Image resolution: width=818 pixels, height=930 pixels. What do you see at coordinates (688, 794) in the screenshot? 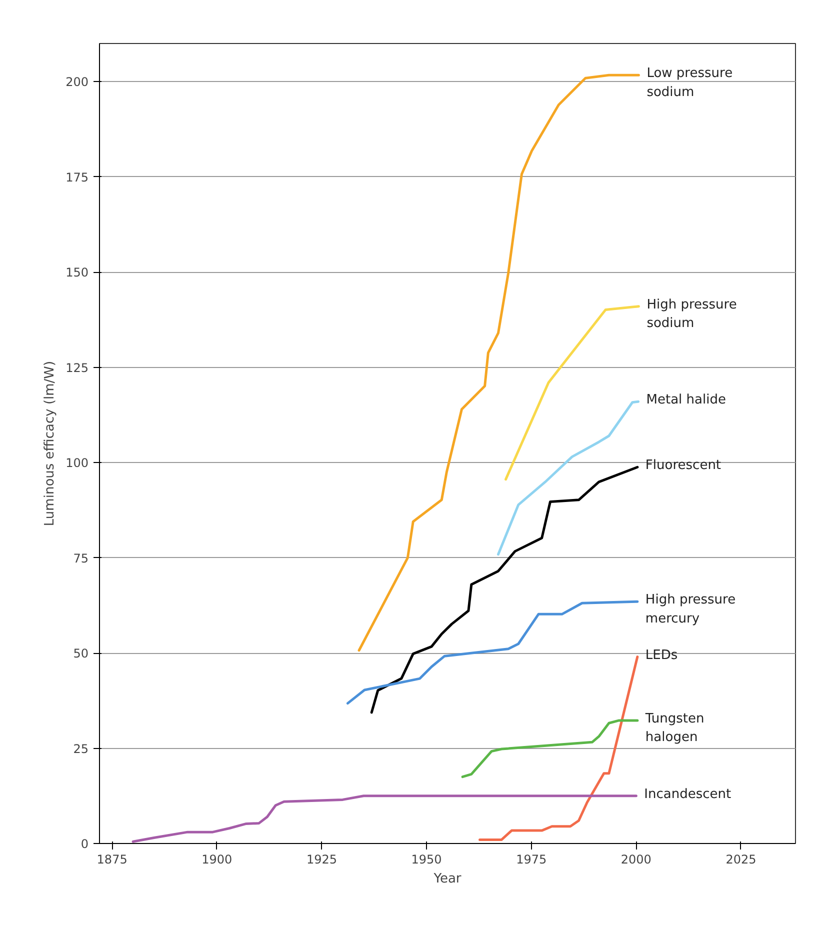
I see `series-label: Incandescent` at bounding box center [688, 794].